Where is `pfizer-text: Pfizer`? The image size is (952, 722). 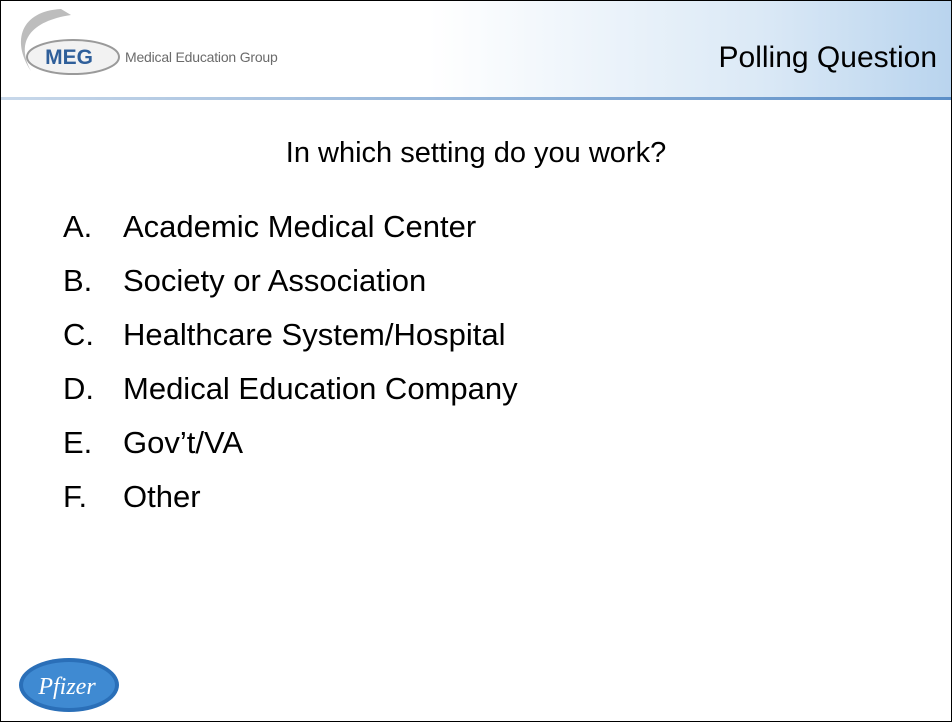 pfizer-text: Pfizer is located at coordinates (66, 687).